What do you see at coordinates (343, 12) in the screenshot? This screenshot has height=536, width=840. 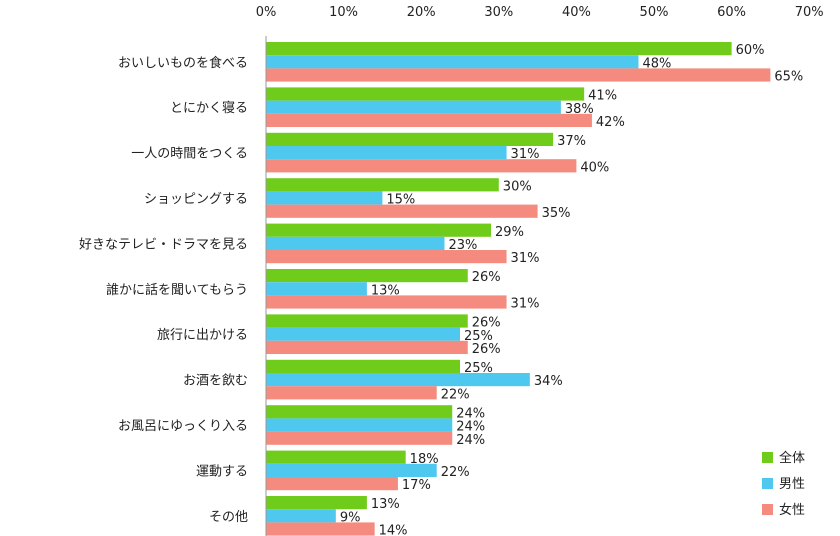 I see `x-tick-label: 10%` at bounding box center [343, 12].